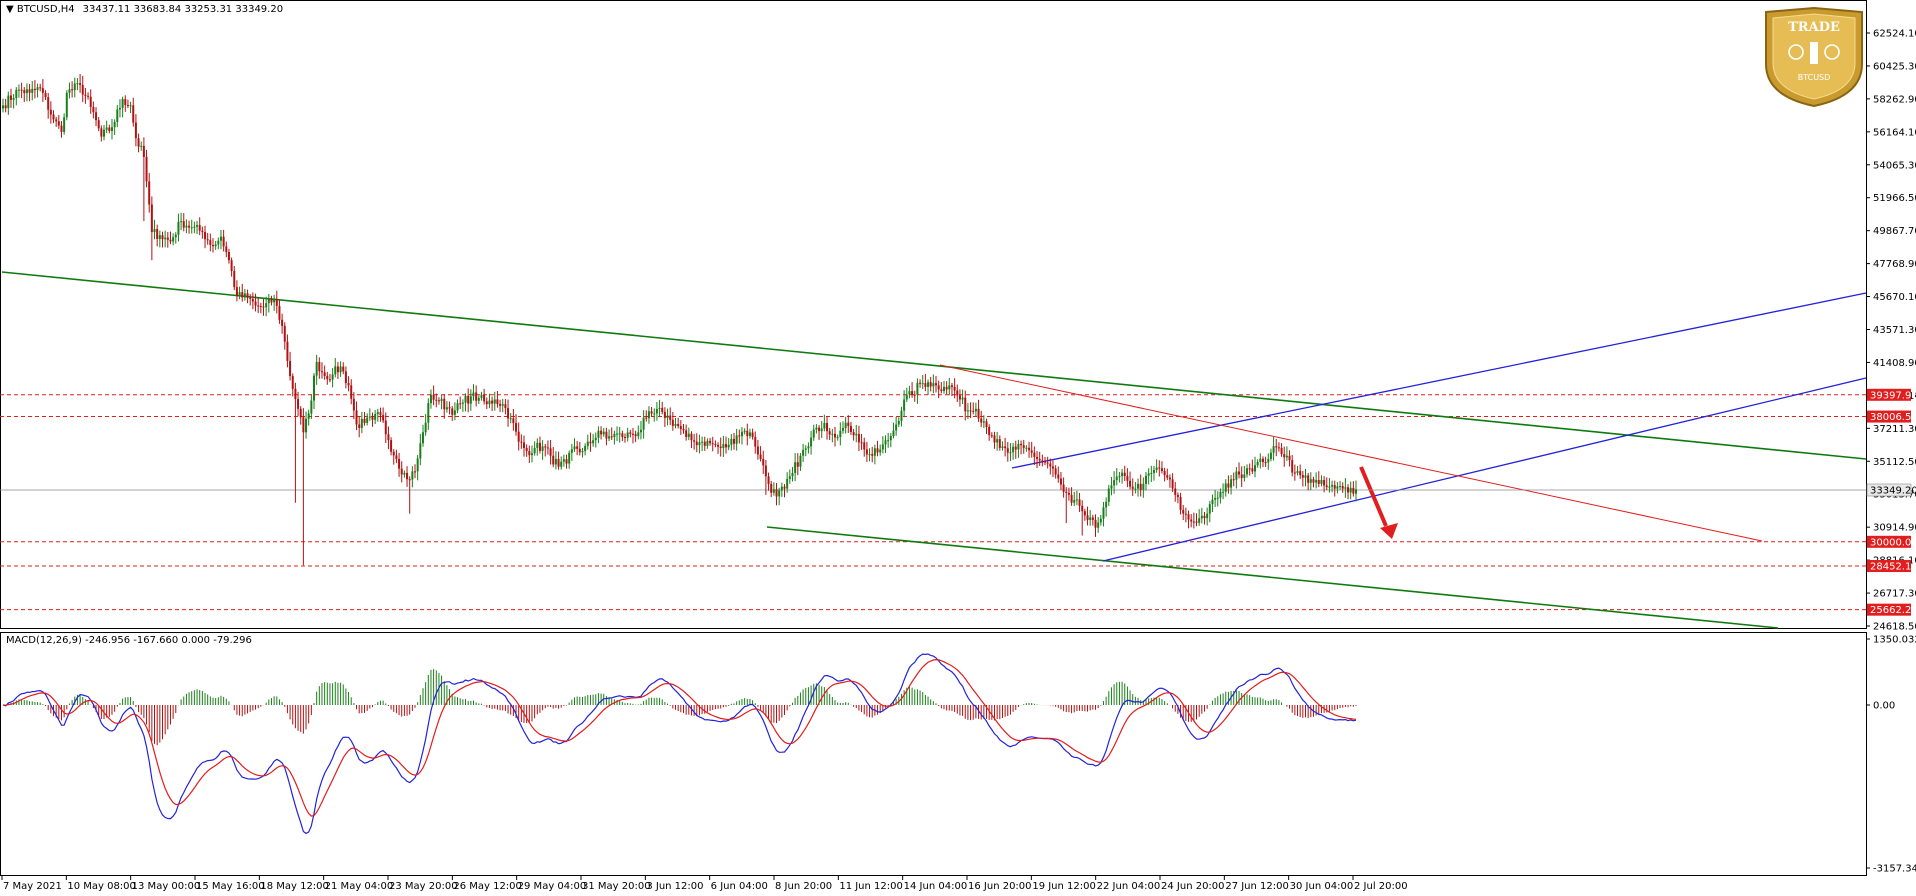 Image resolution: width=1916 pixels, height=896 pixels. Describe the element at coordinates (166, 886) in the screenshot. I see `time-tick-label: 13 May 00:00` at that location.